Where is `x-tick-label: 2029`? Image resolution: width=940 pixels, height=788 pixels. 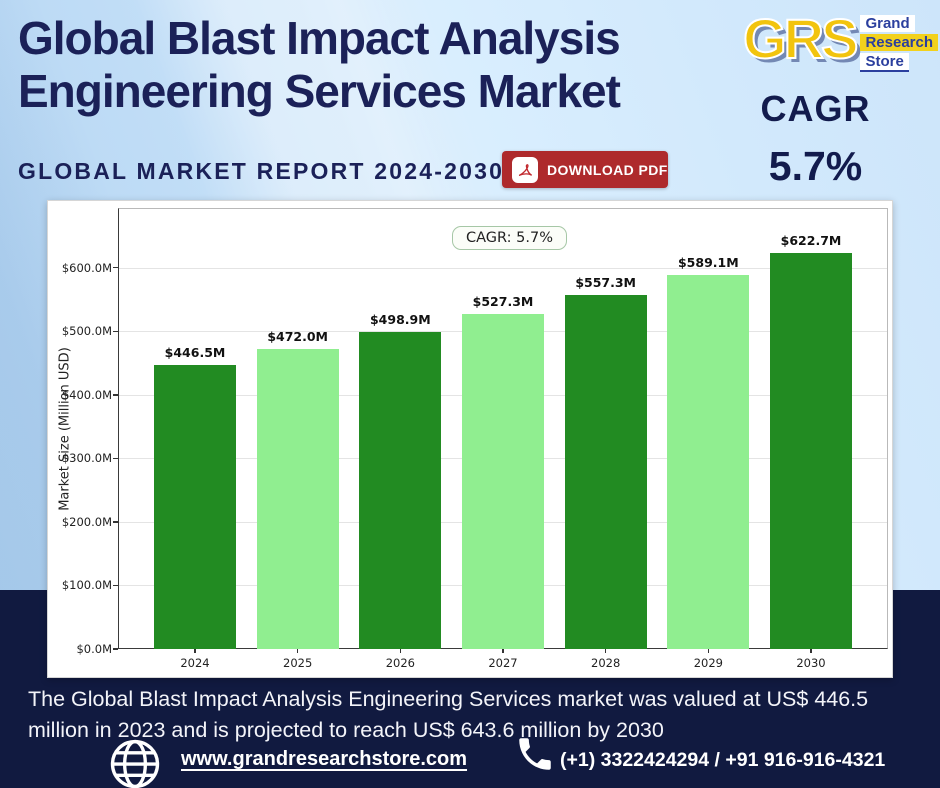
x-tick-label: 2029 is located at coordinates (708, 663).